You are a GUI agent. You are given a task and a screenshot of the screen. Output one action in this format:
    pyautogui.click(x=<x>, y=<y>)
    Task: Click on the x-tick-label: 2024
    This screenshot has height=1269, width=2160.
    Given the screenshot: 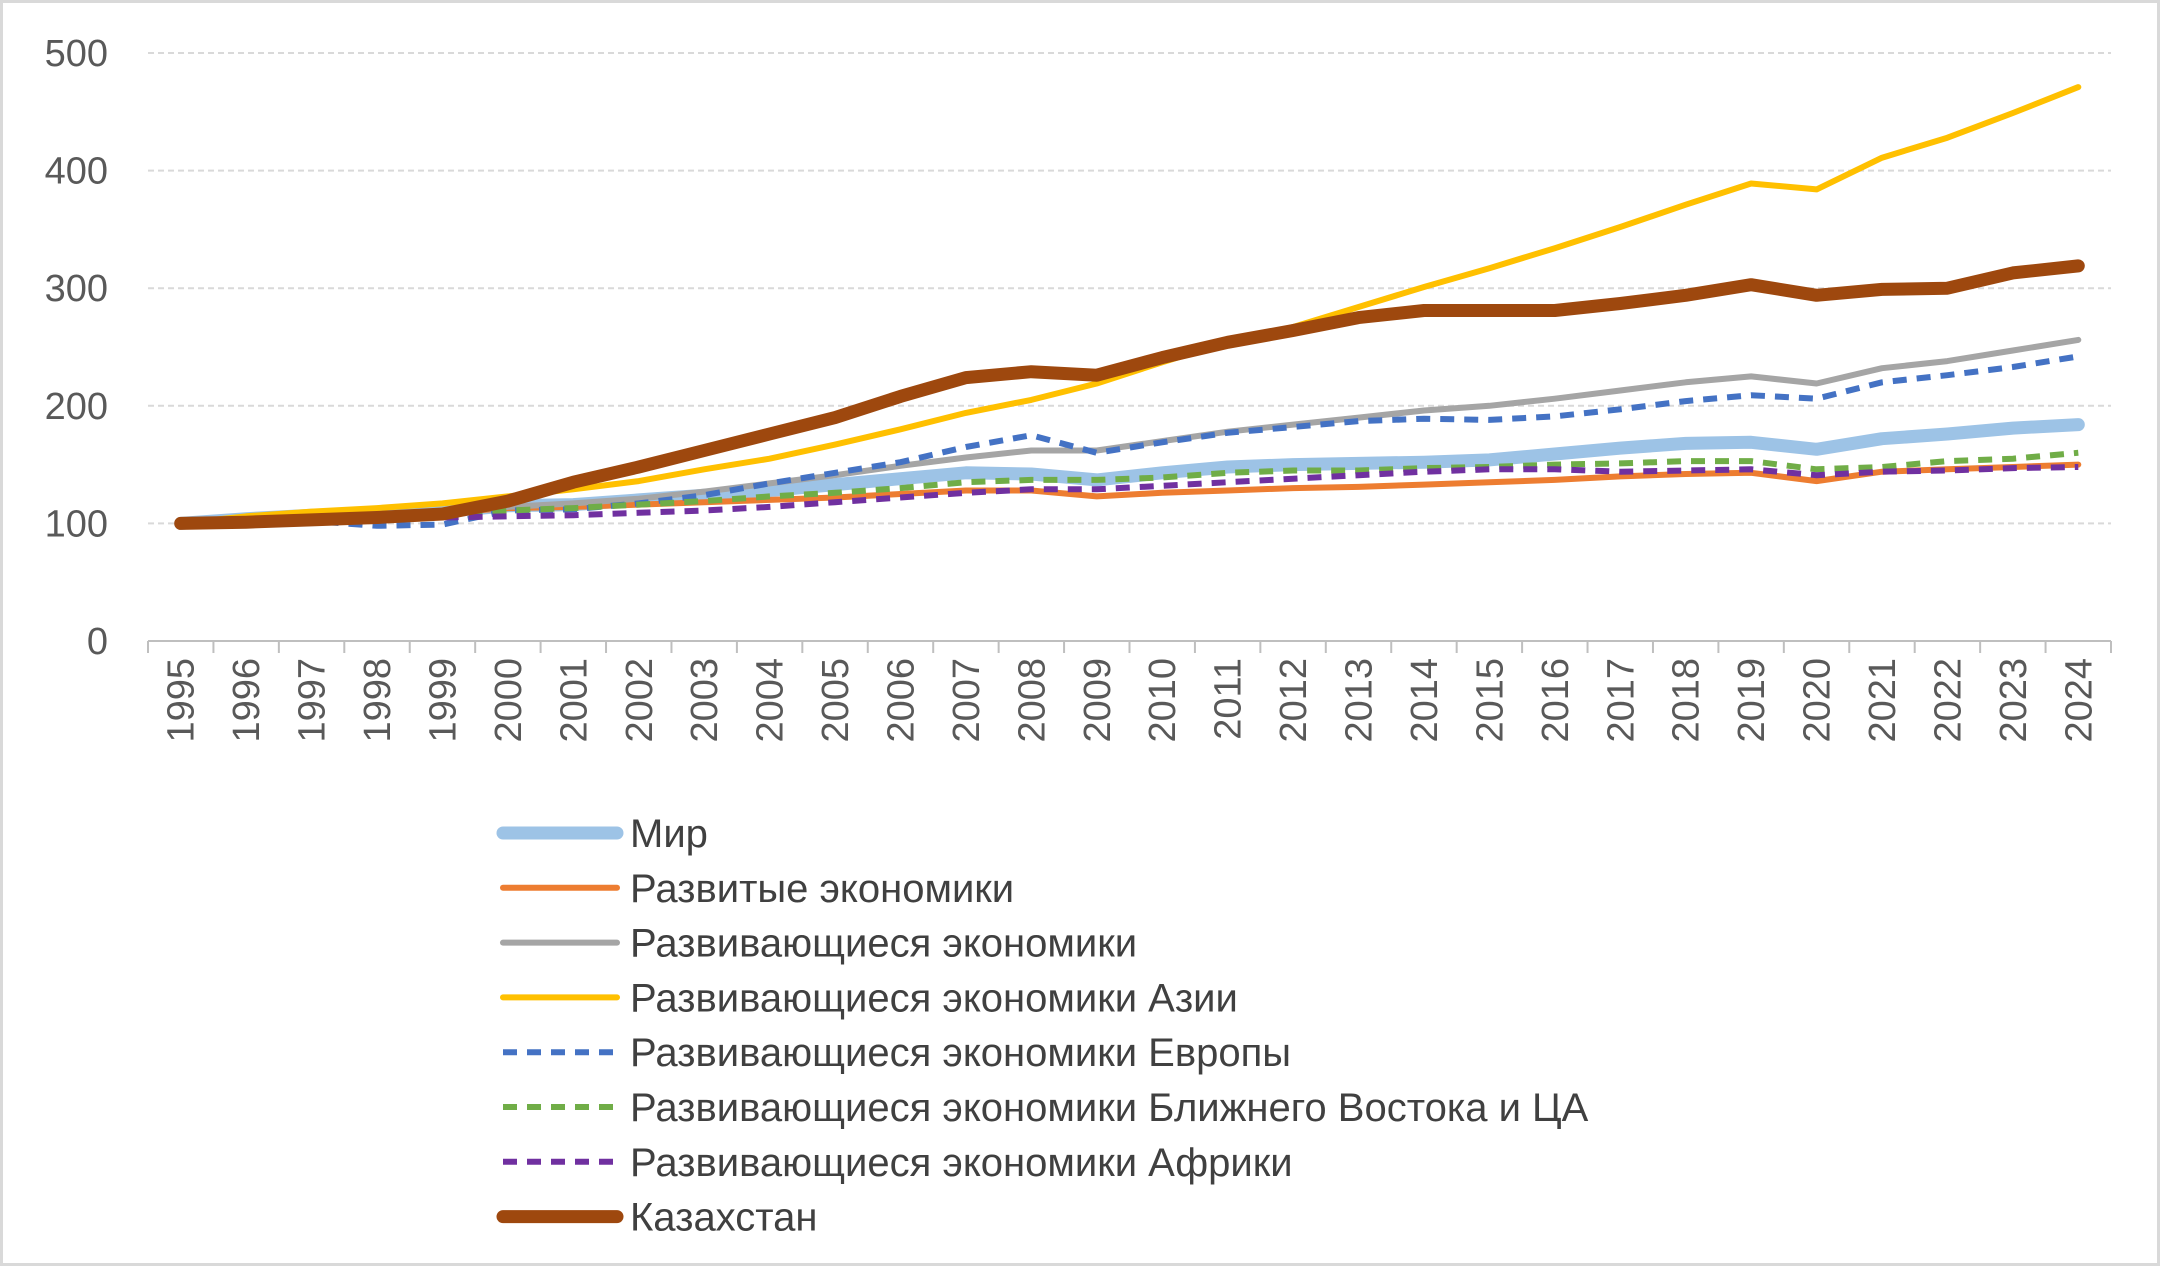 What is the action you would take?
    pyautogui.click(x=2079, y=700)
    